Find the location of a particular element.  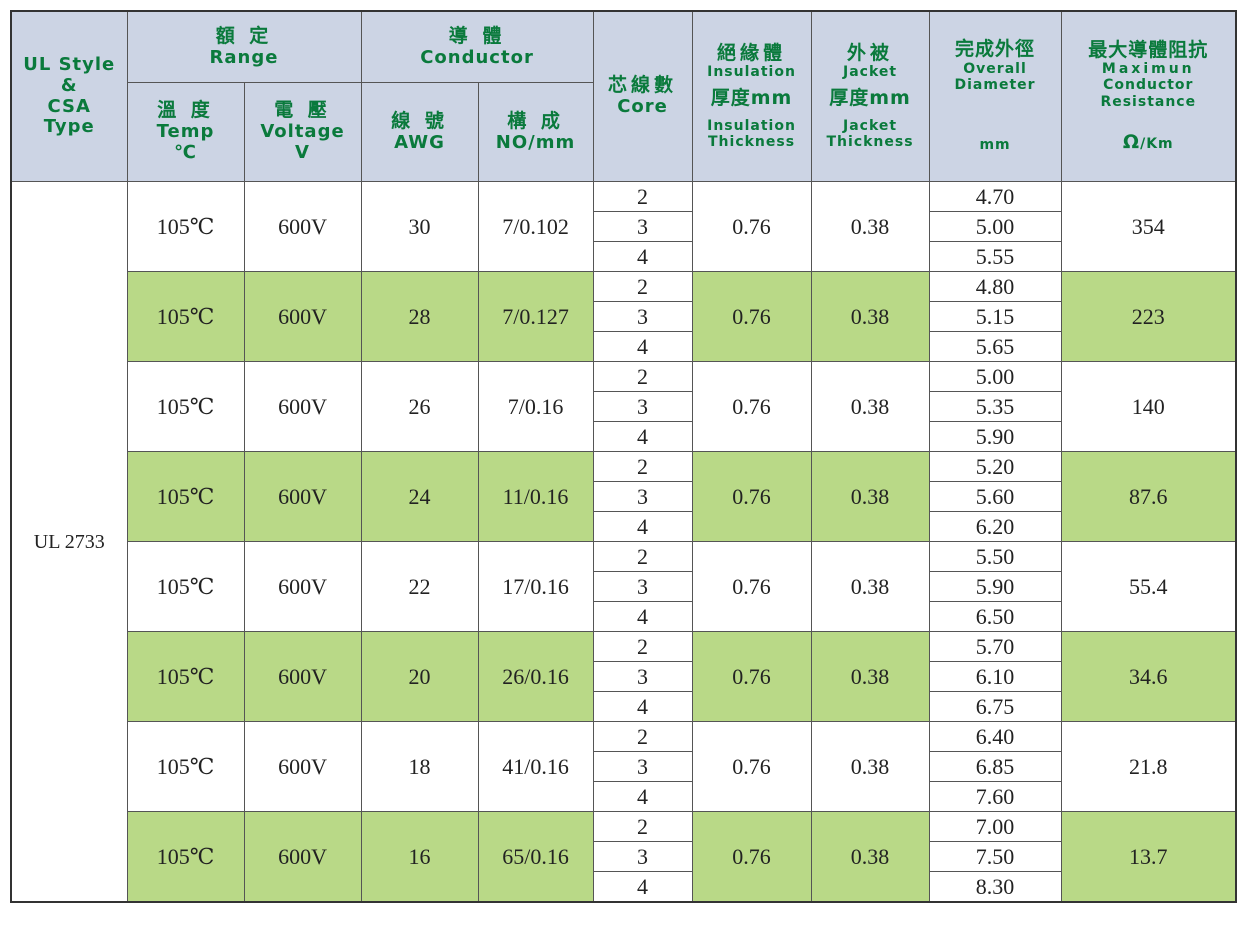

overall-diameter-cell: 5.55 is located at coordinates (995, 256).